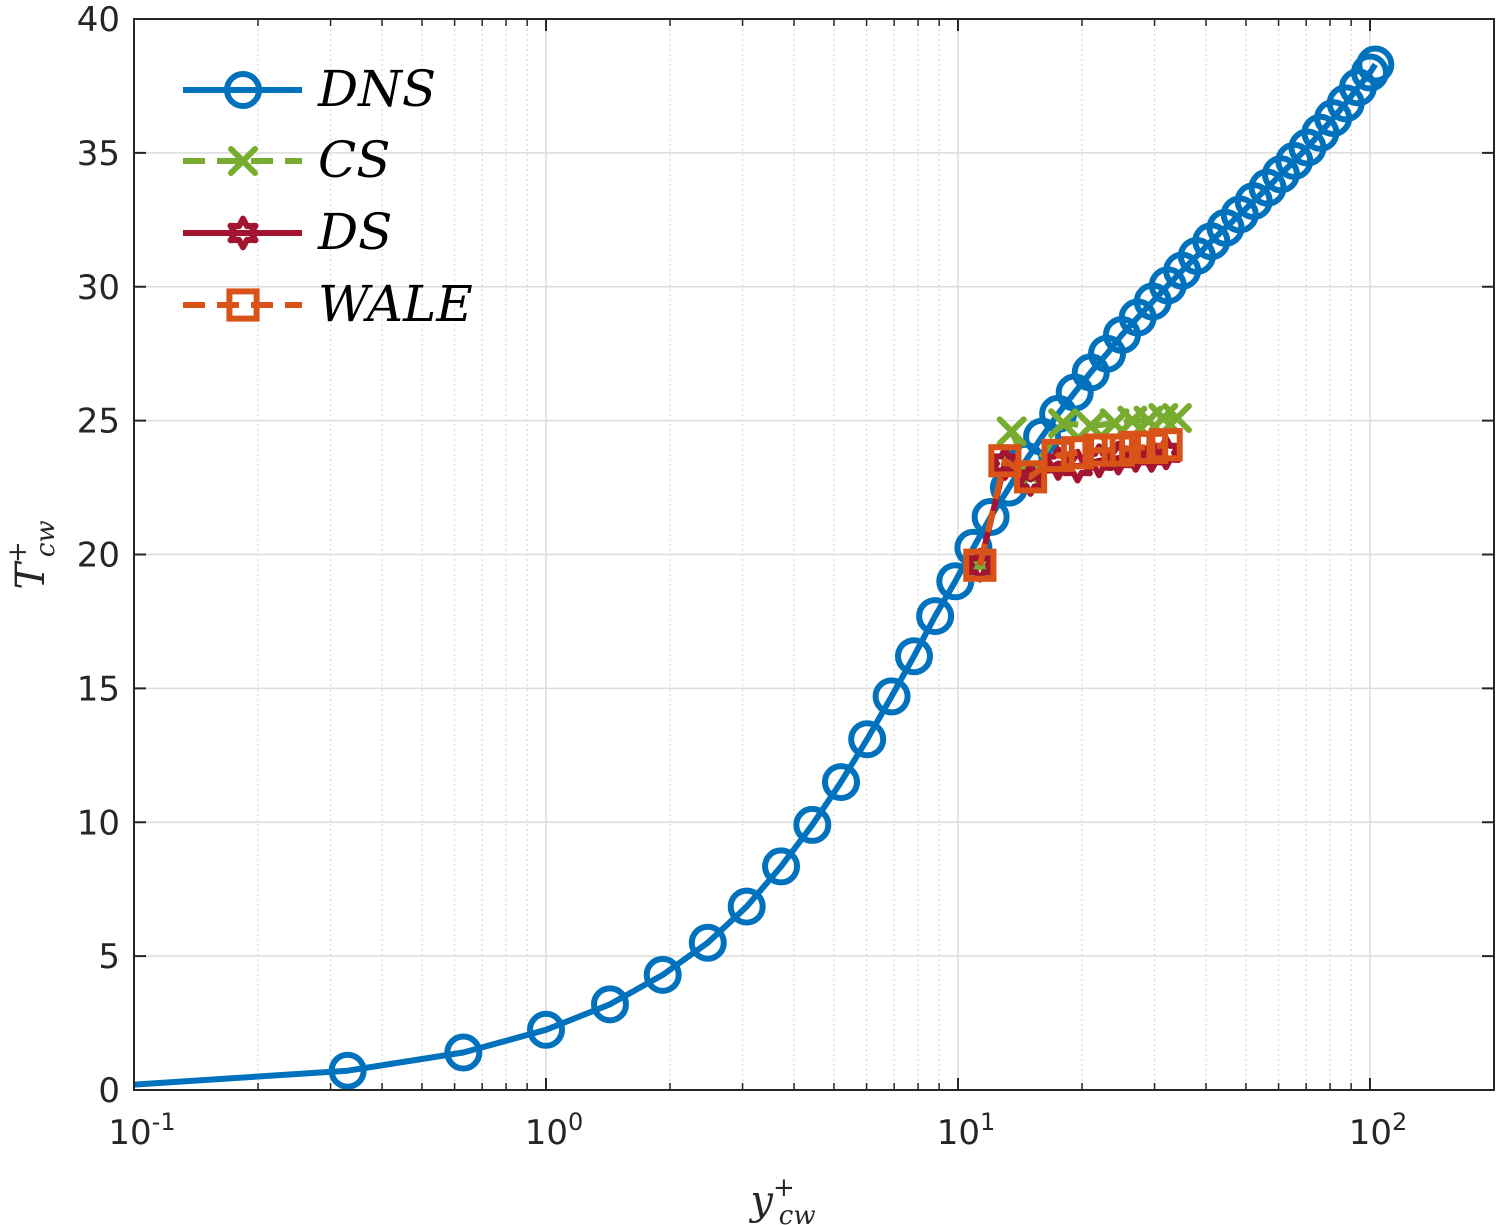 The image size is (1496, 1225). Describe the element at coordinates (395, 304) in the screenshot. I see `legend-label-wale: WALE` at that location.